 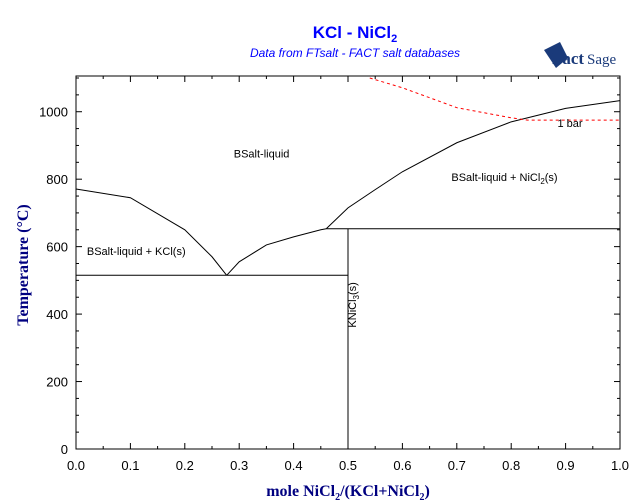 I want to click on annotation: BSalt-liquid + KCl(s), so click(x=136, y=252).